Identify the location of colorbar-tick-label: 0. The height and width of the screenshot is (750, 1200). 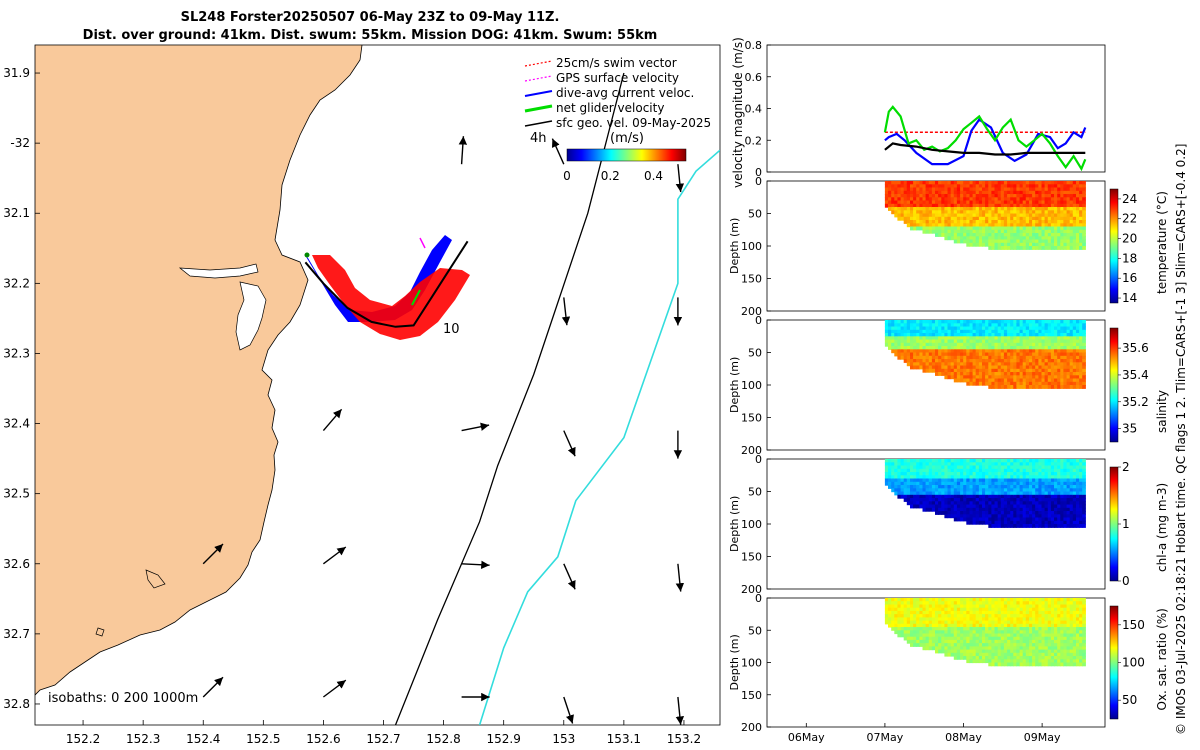
(1126, 581).